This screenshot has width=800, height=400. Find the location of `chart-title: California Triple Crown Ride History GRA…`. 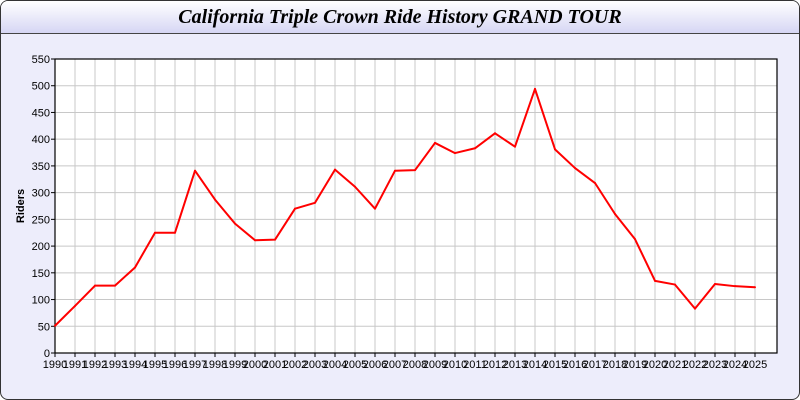

chart-title: California Triple Crown Ride History GRA… is located at coordinates (400, 17).